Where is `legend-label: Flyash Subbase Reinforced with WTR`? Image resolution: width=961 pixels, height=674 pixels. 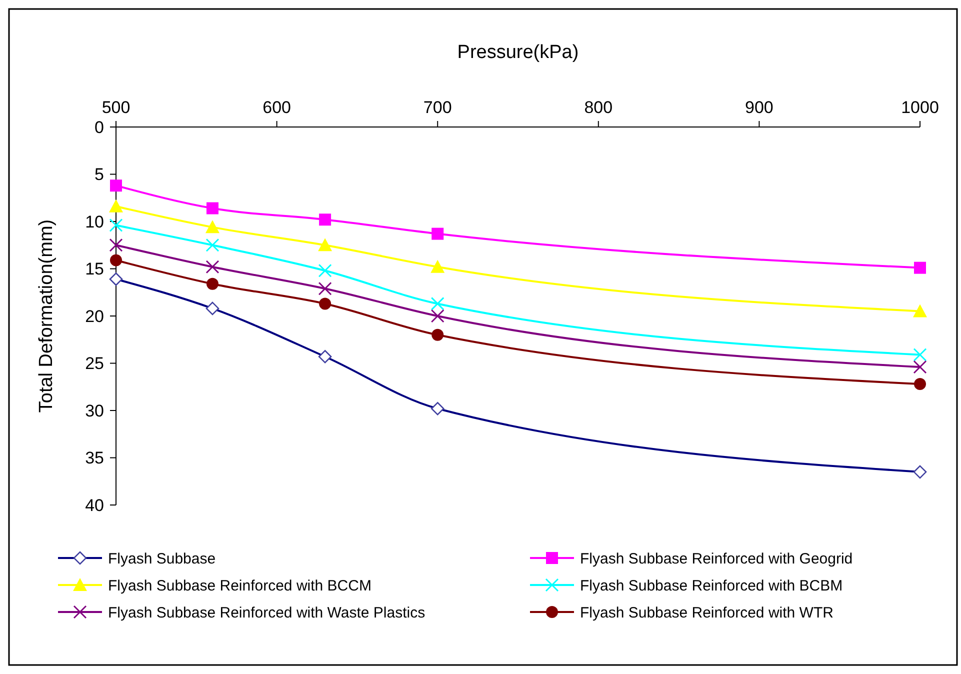
legend-label: Flyash Subbase Reinforced with WTR is located at coordinates (707, 613).